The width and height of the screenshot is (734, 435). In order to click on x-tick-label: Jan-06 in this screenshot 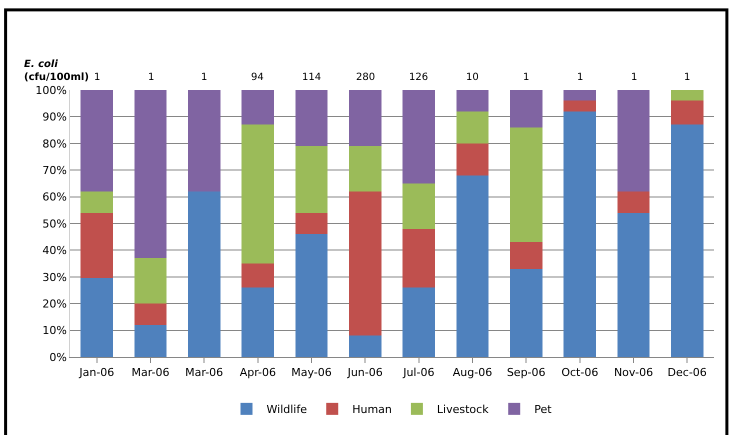, I will do `click(96, 373)`.